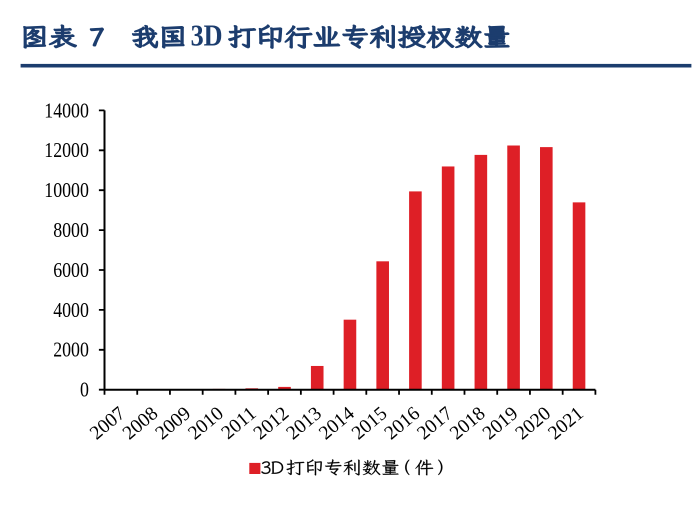 The image size is (700, 515). Describe the element at coordinates (71, 231) in the screenshot. I see `svg-text: 8000` at that location.